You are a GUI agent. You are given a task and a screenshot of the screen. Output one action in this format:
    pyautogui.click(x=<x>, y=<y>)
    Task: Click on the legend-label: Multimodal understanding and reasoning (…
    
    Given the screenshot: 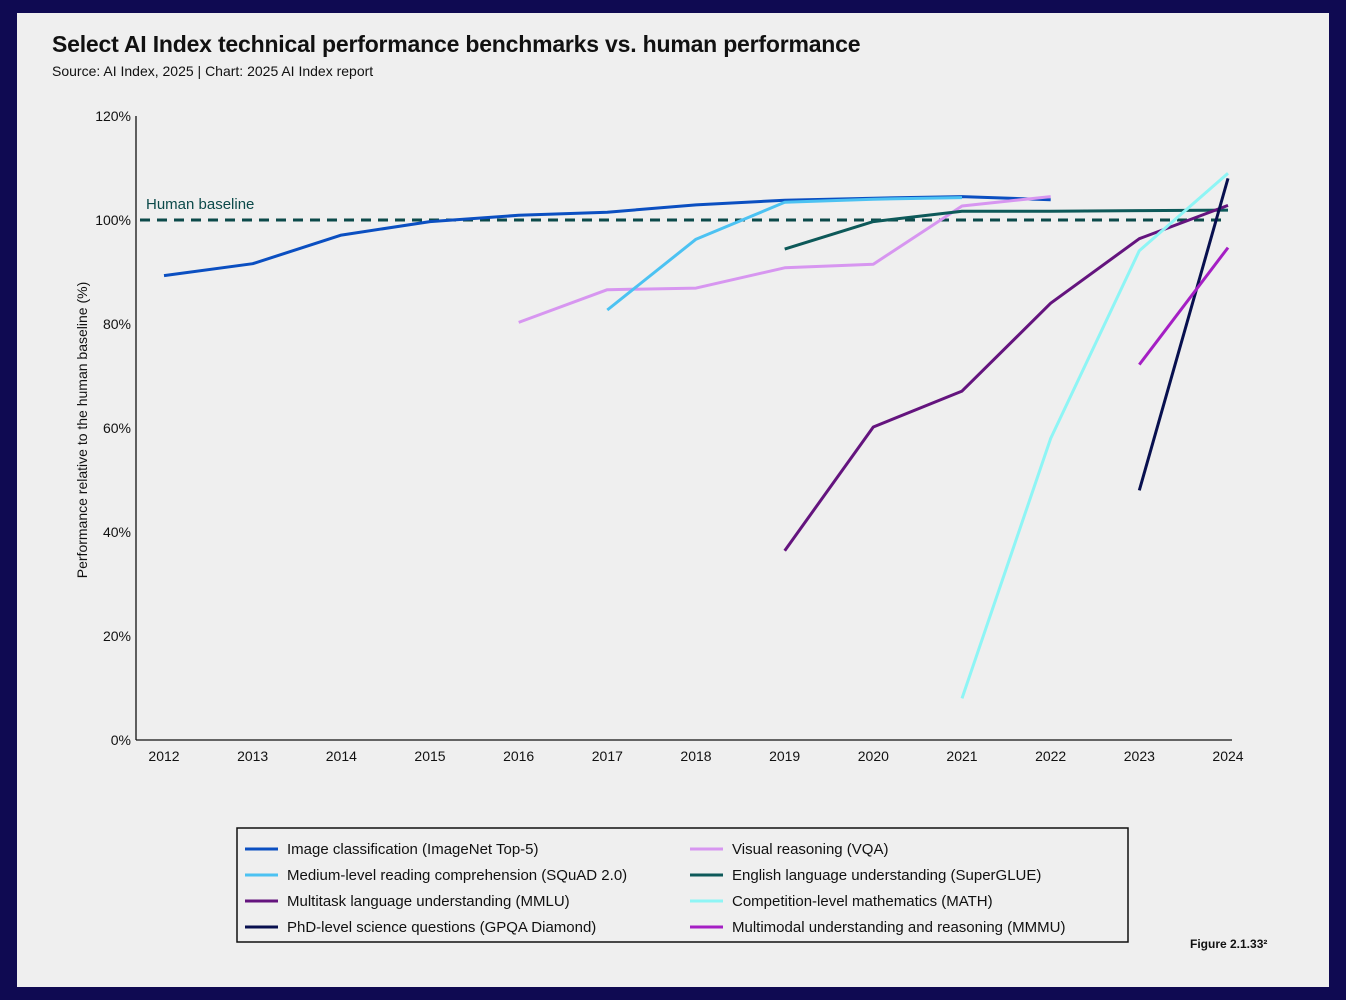 What is the action you would take?
    pyautogui.click(x=899, y=927)
    